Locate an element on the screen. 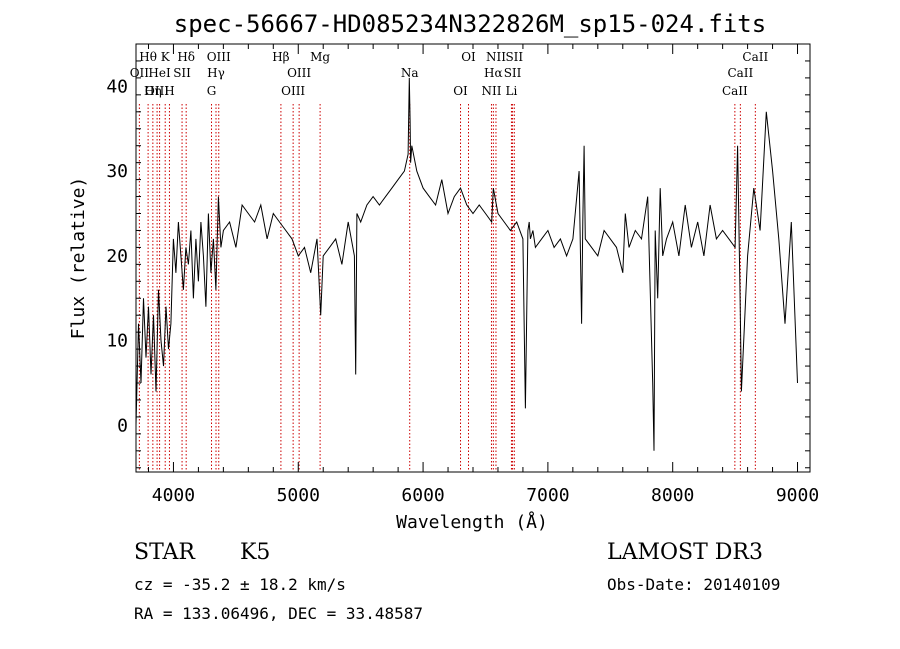  line-marker-label: OII is located at coordinates (140, 73).